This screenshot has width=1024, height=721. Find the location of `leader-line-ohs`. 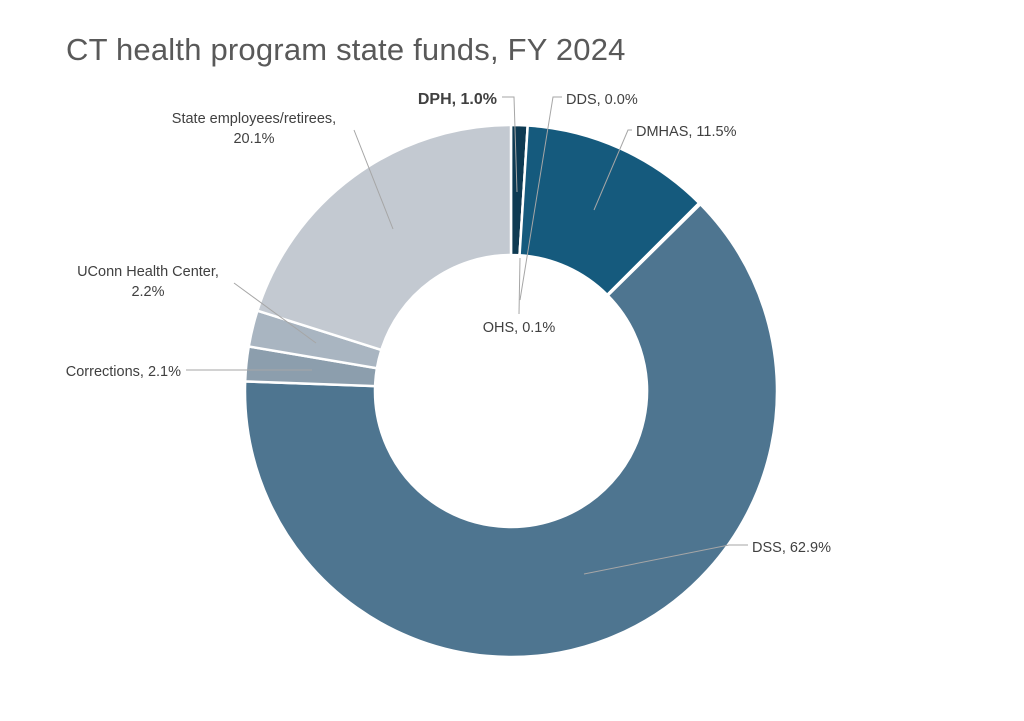

leader-line-ohs is located at coordinates (519, 286).